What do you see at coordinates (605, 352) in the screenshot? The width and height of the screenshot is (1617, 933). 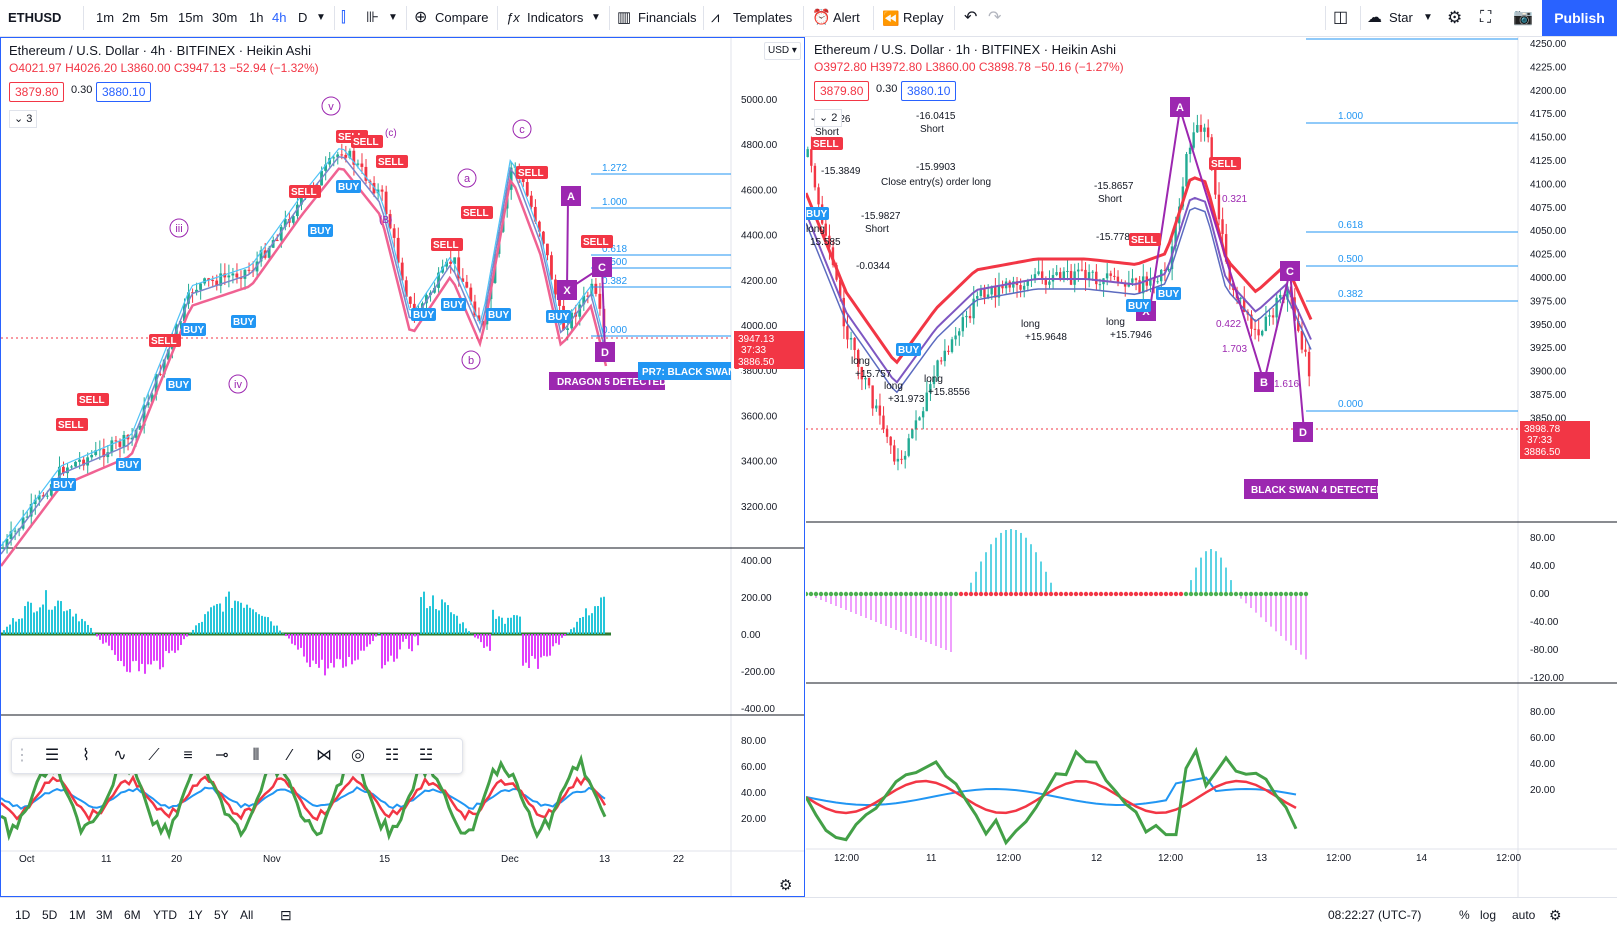 I see `pattern-point-bg` at bounding box center [605, 352].